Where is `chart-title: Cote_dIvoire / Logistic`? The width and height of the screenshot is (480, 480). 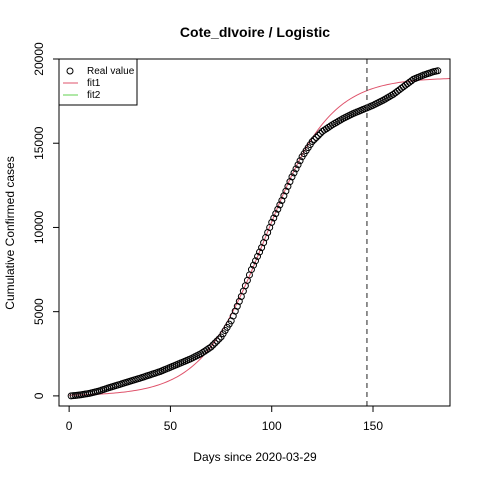 chart-title: Cote_dIvoire / Logistic is located at coordinates (255, 32).